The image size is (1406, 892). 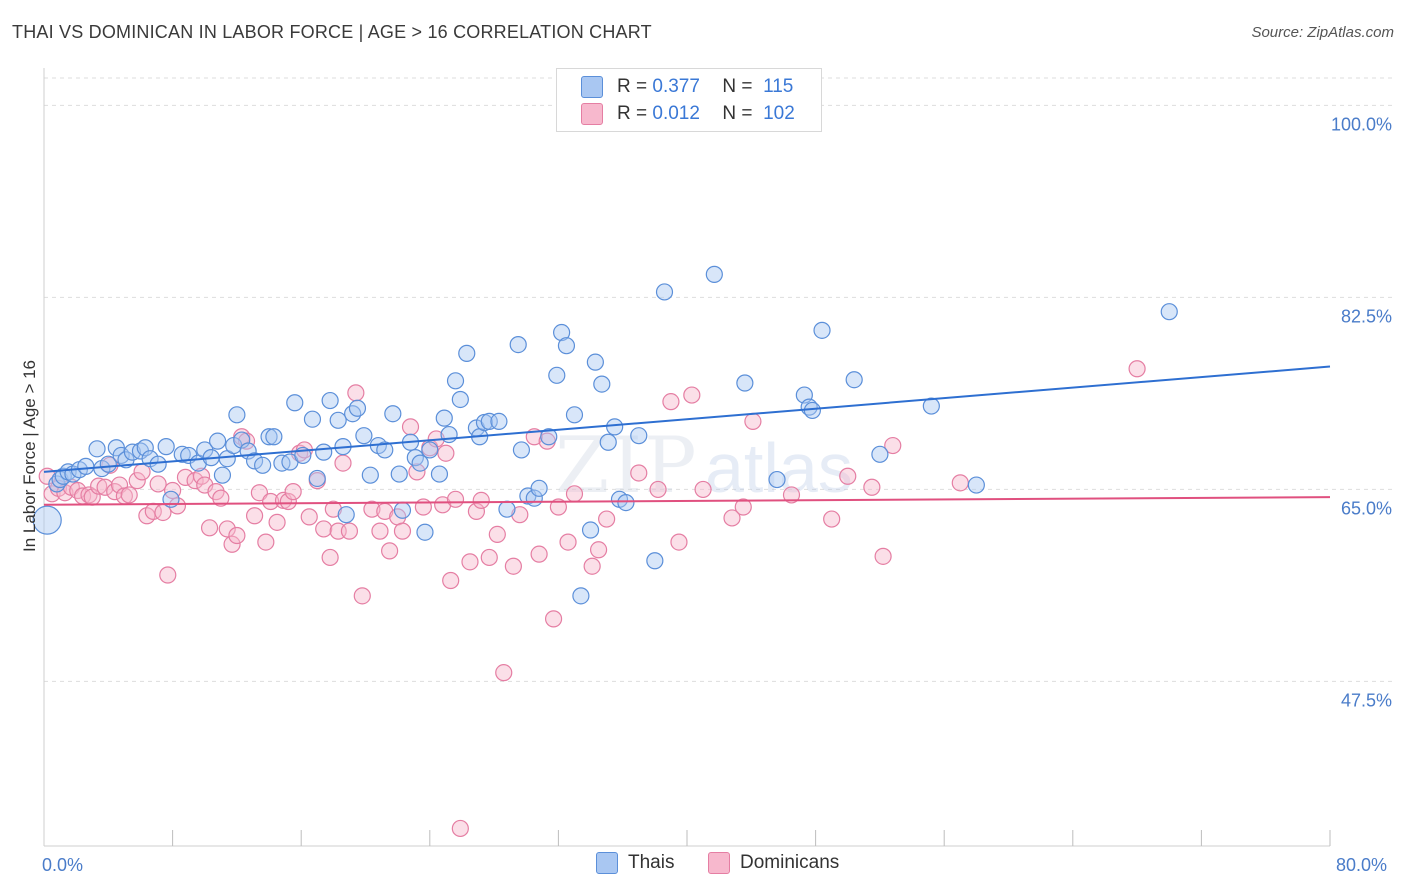 What do you see at coordinates (29, 456) in the screenshot?
I see `y-axis-title: In Labor Force | Age > 16` at bounding box center [29, 456].